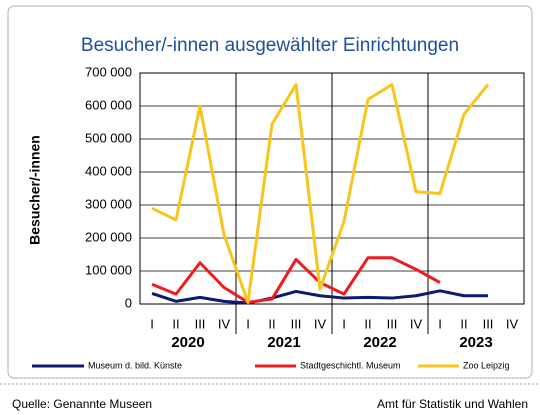 Image resolution: width=540 pixels, height=415 pixels. I want to click on y-tick-label: 500 000, so click(108, 137).